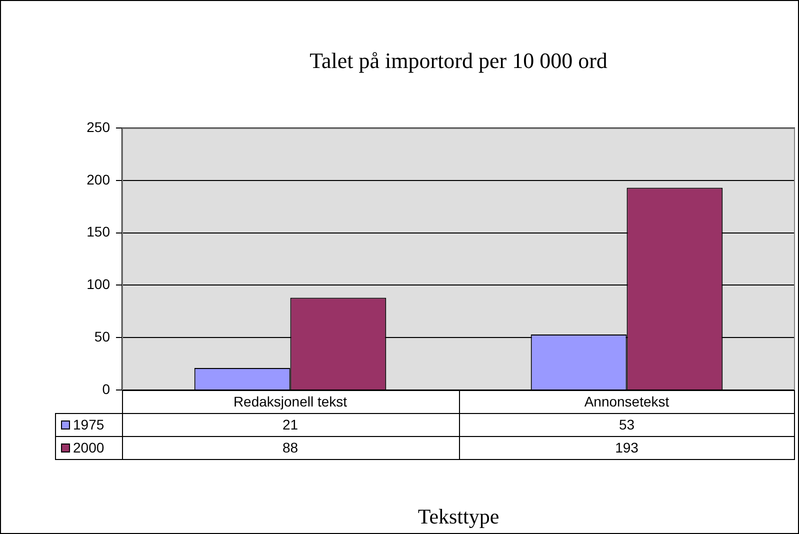 The image size is (799, 534). What do you see at coordinates (290, 401) in the screenshot?
I see `x-tick-label: Redaksjonell tekst` at bounding box center [290, 401].